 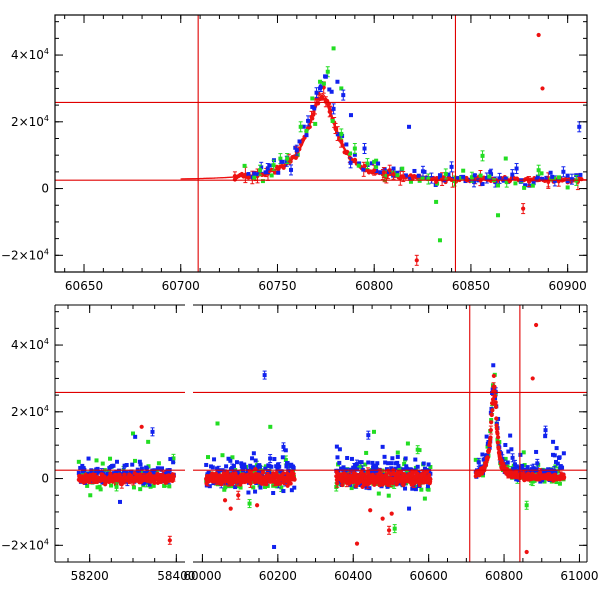 What do you see at coordinates (45, 479) in the screenshot?
I see `y-tick-label: 0` at bounding box center [45, 479].